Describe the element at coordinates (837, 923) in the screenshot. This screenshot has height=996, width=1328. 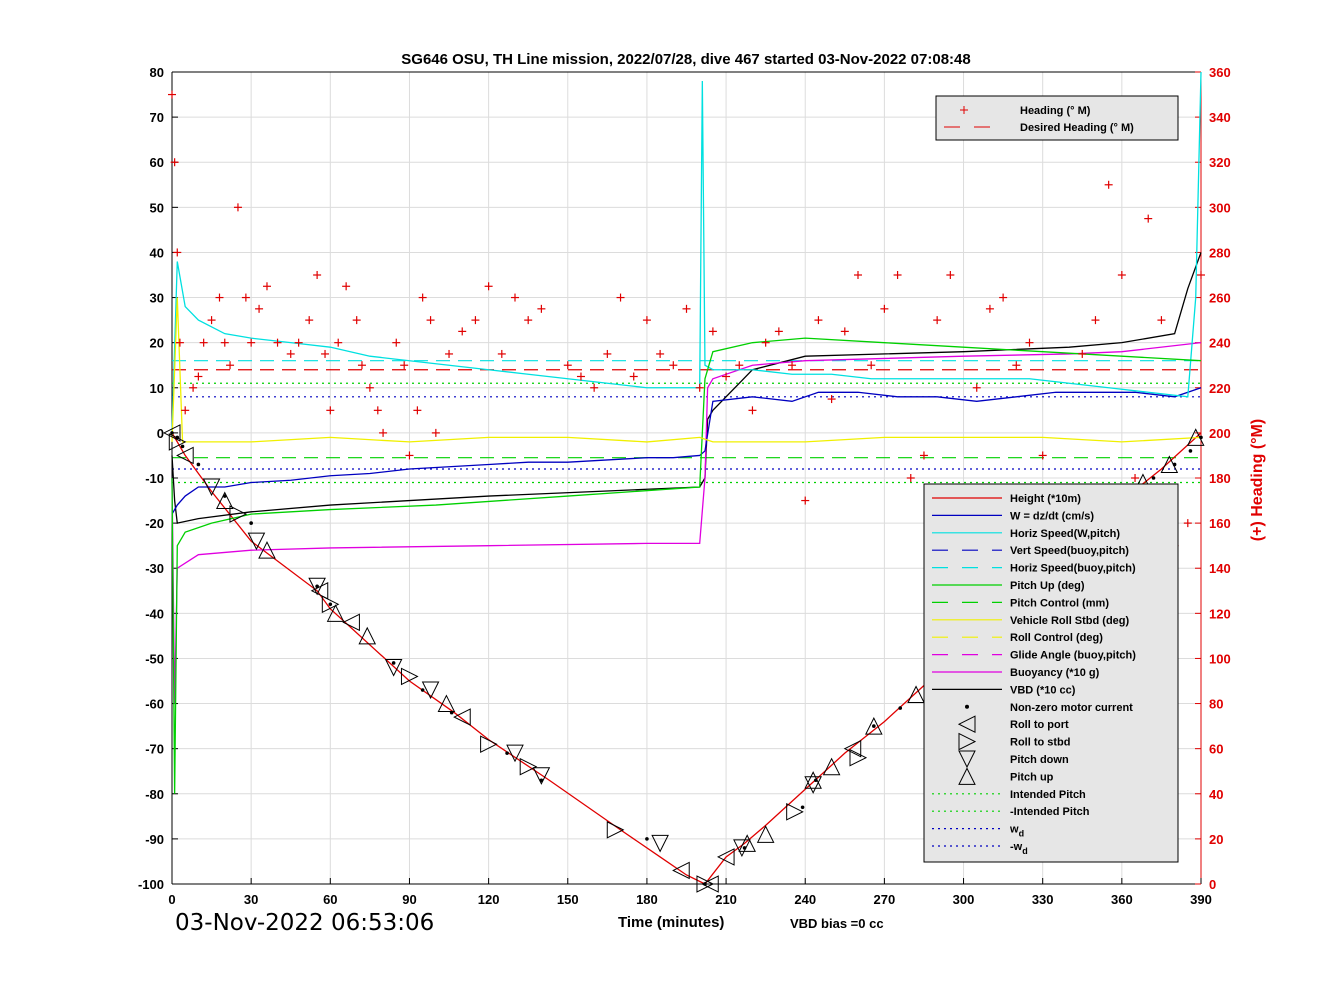
I see `vbd-bias-label: VBD bias =0 cc` at that location.